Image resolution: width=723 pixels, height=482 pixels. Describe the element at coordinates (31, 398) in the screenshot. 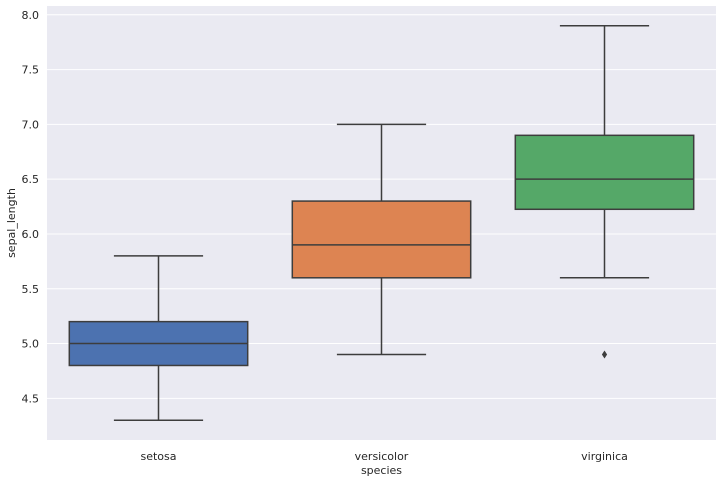

I see `y-tick-label: 4.5` at that location.